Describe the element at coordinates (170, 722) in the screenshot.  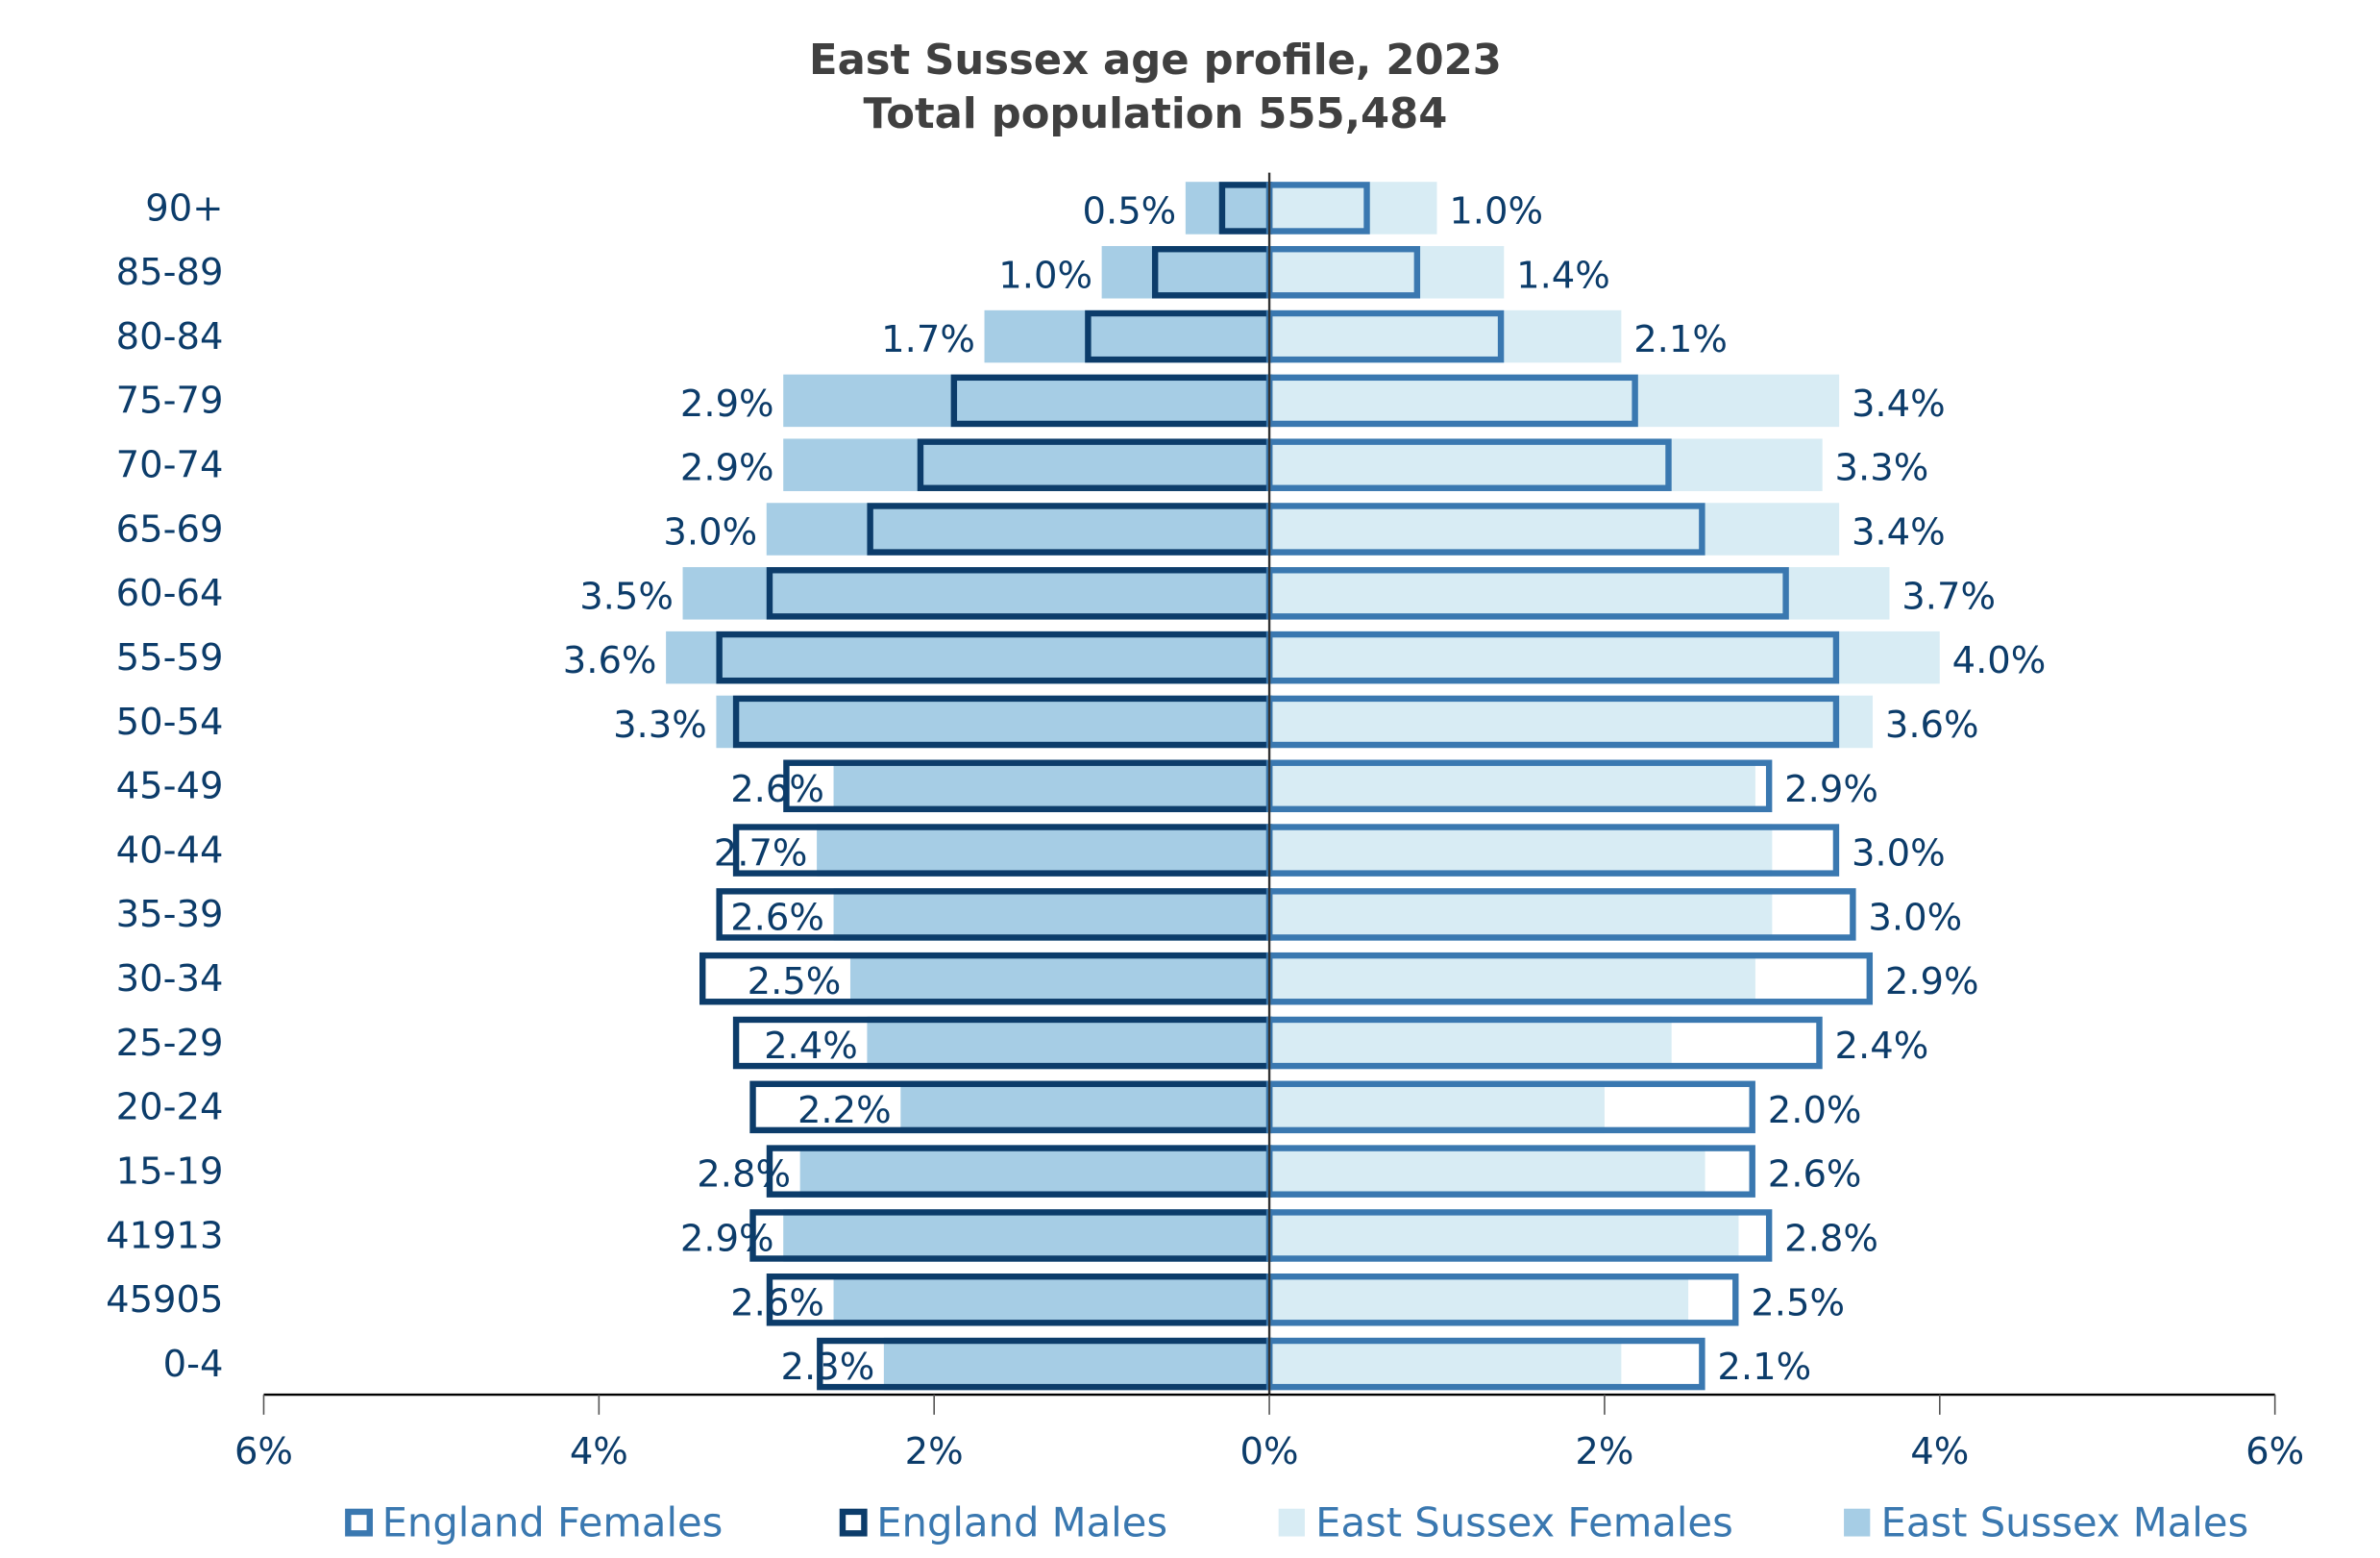
I see `category-label: 50-54` at that location.